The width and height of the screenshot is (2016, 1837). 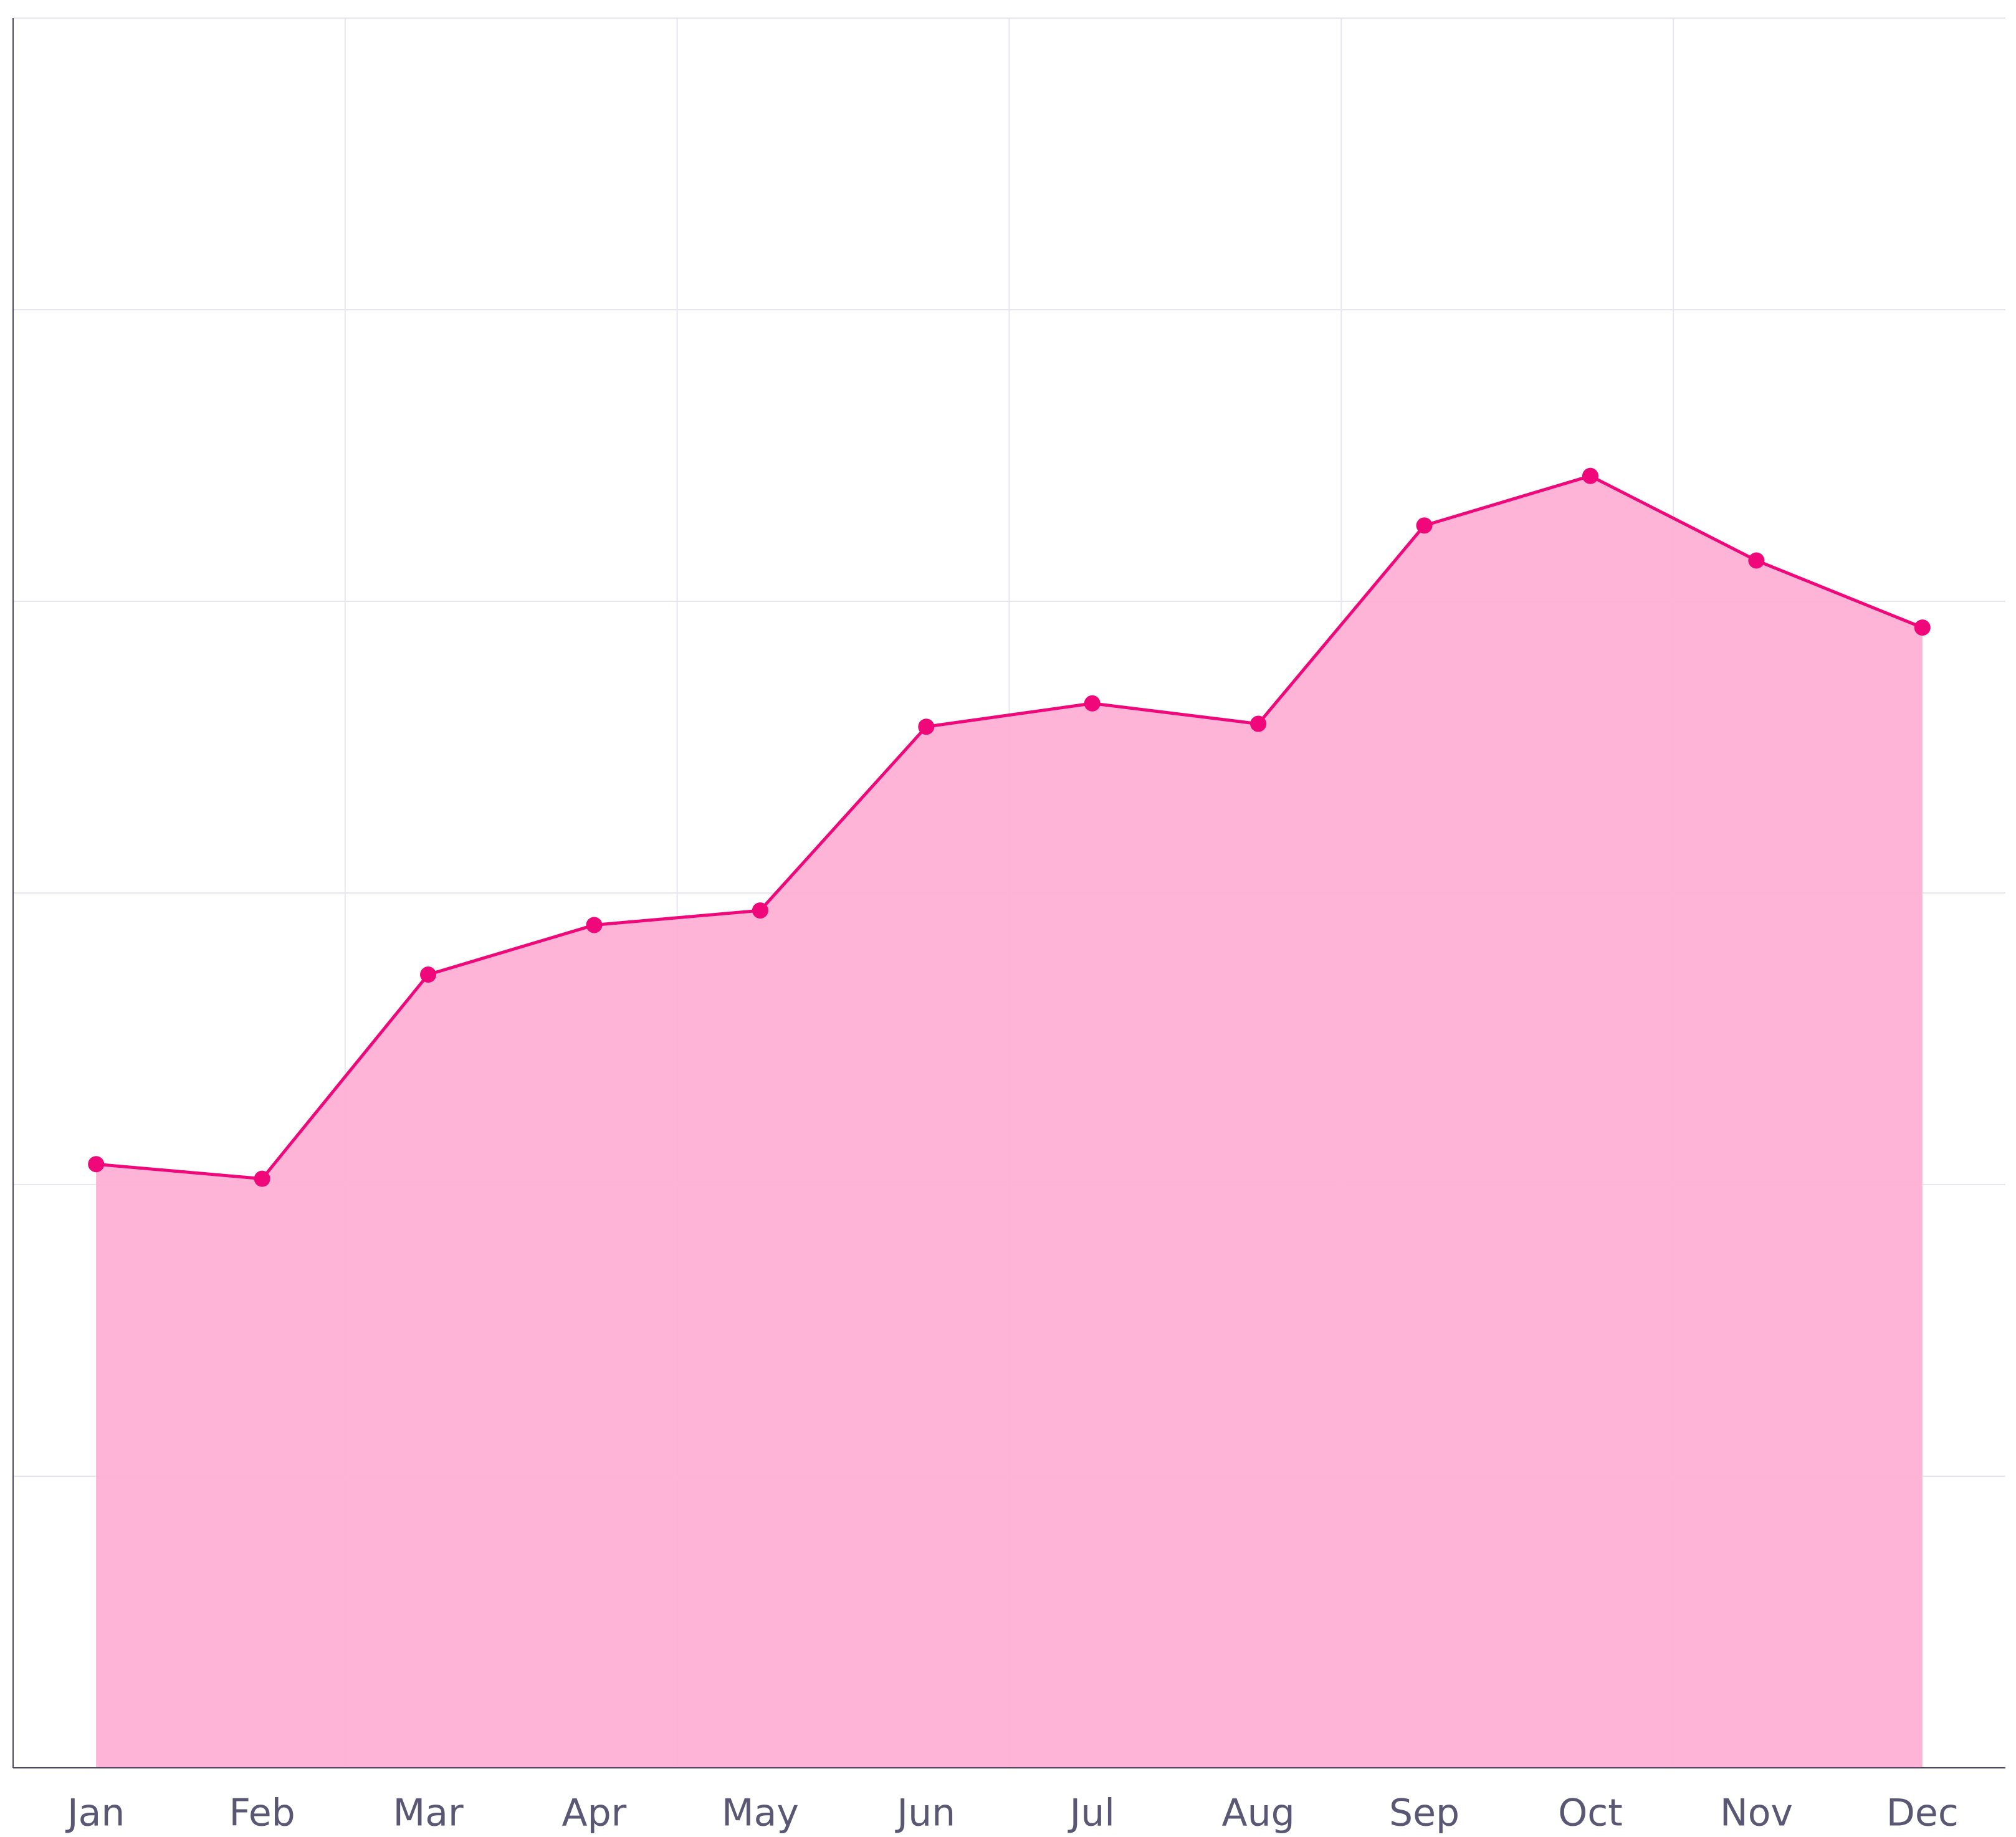 I want to click on x-tick-label: Jul, so click(x=1091, y=1813).